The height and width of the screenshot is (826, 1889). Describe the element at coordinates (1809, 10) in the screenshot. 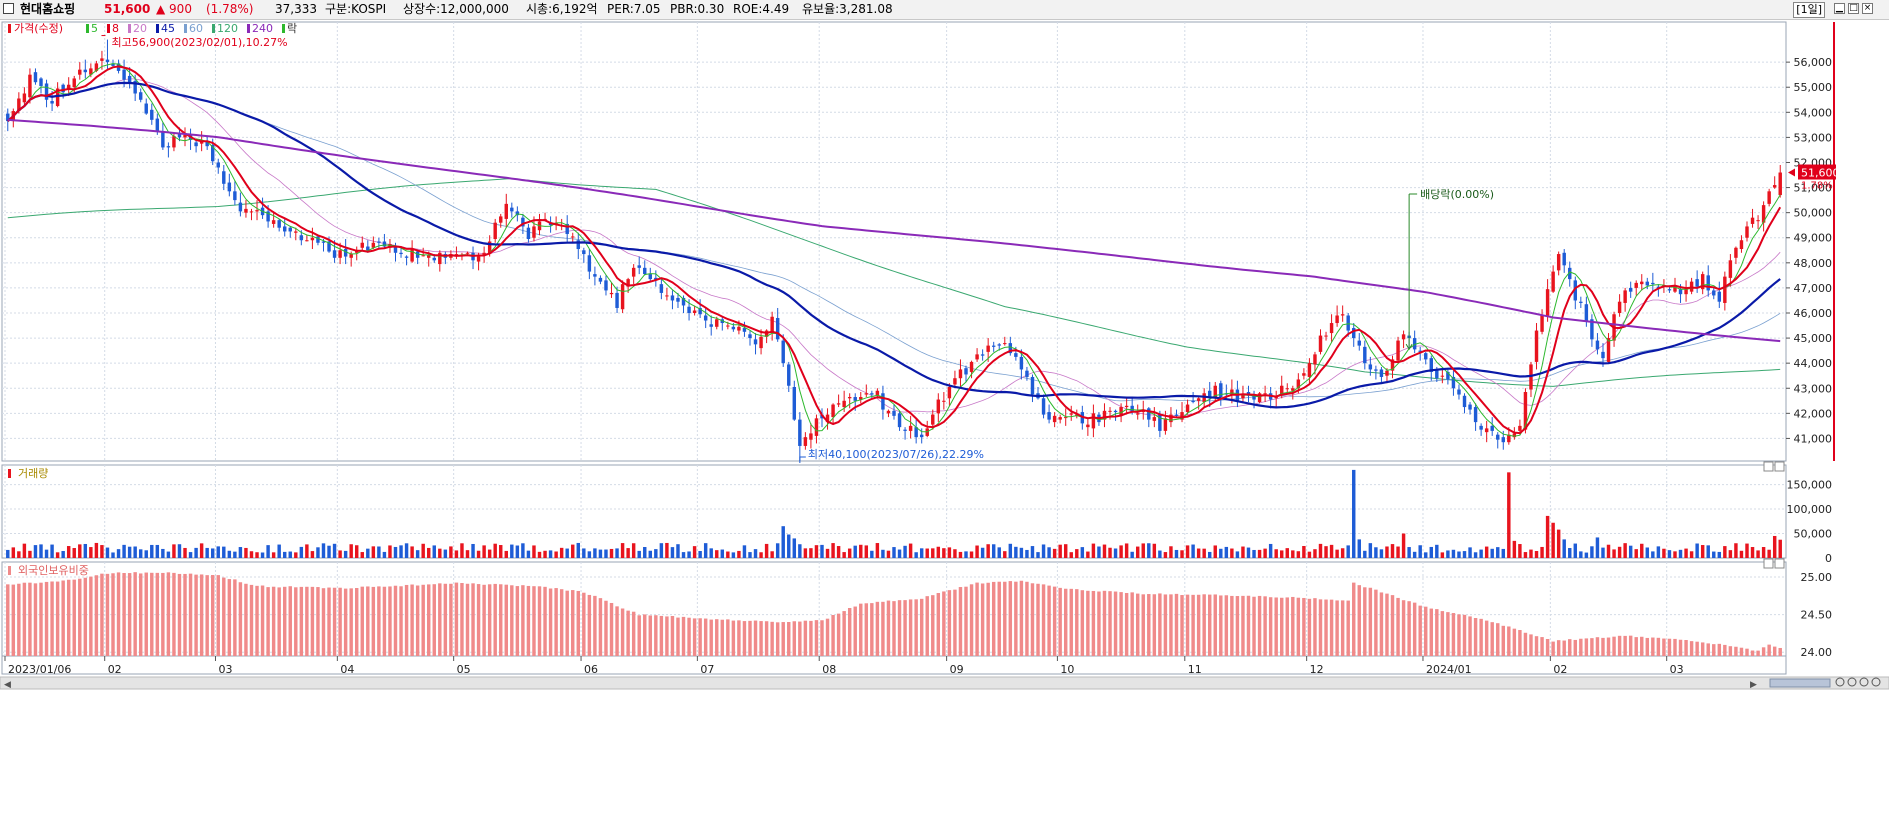

I see `period-selector: [1일]` at that location.